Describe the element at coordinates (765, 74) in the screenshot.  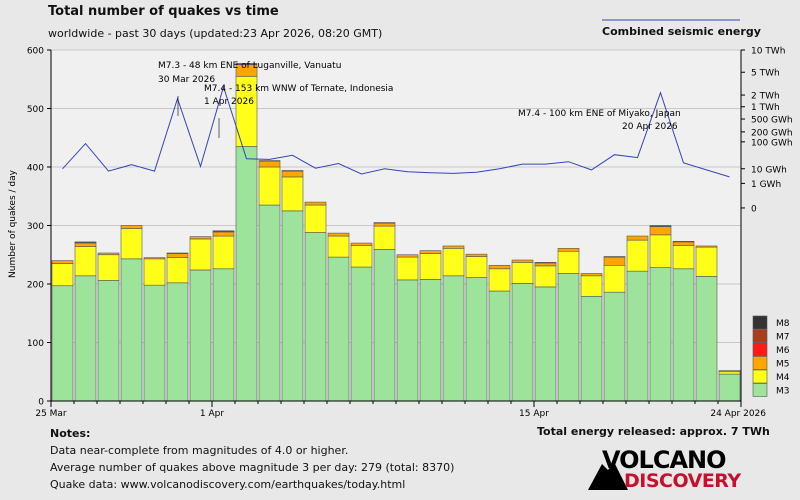
I see `energy-tick-label: 5 TWh` at that location.